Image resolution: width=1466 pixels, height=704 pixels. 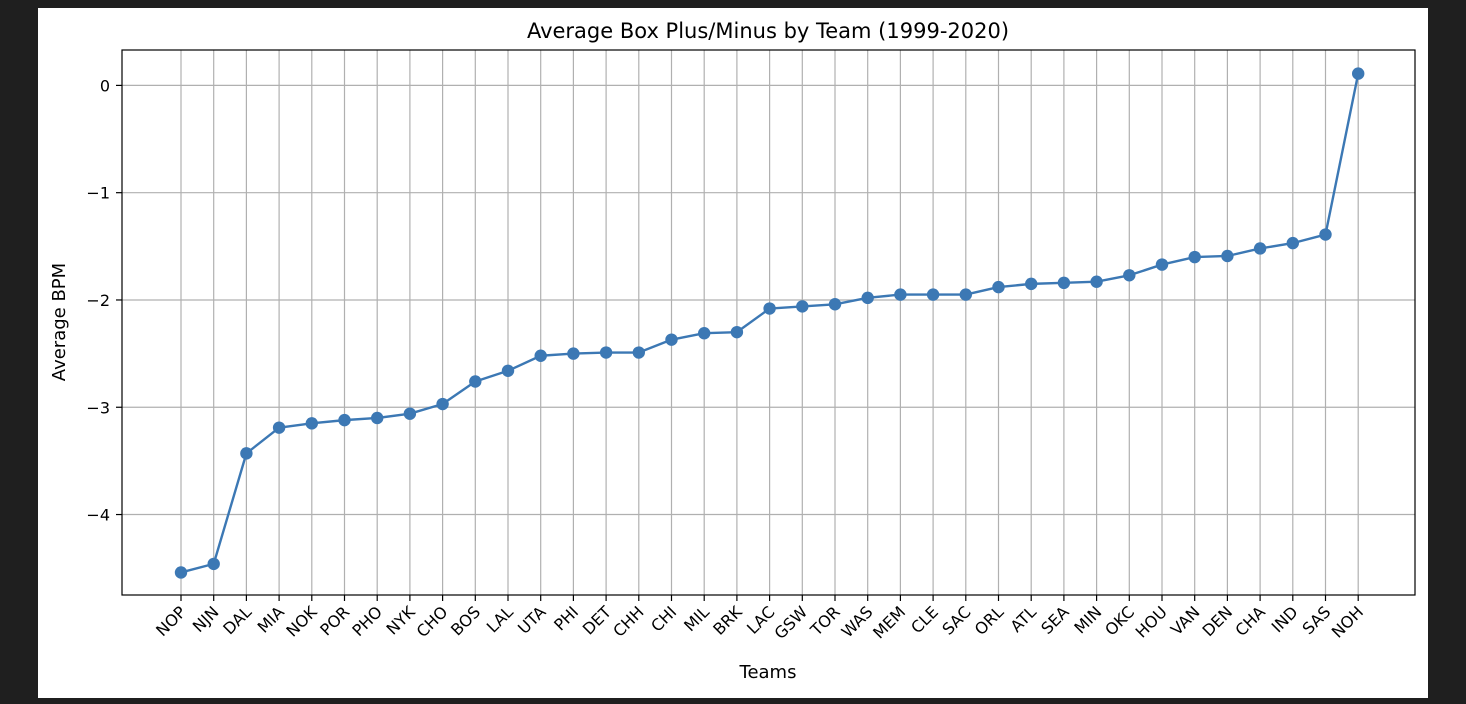 What do you see at coordinates (1119, 620) in the screenshot?
I see `x-tick-label: OKC` at bounding box center [1119, 620].